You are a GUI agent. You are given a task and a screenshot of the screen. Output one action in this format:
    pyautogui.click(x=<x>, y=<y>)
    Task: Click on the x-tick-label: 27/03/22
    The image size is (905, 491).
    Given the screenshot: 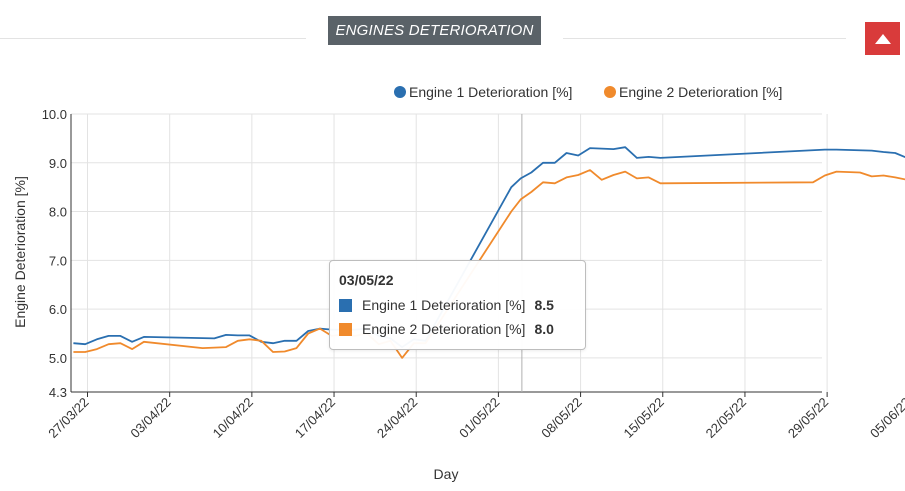 What is the action you would take?
    pyautogui.click(x=68, y=418)
    